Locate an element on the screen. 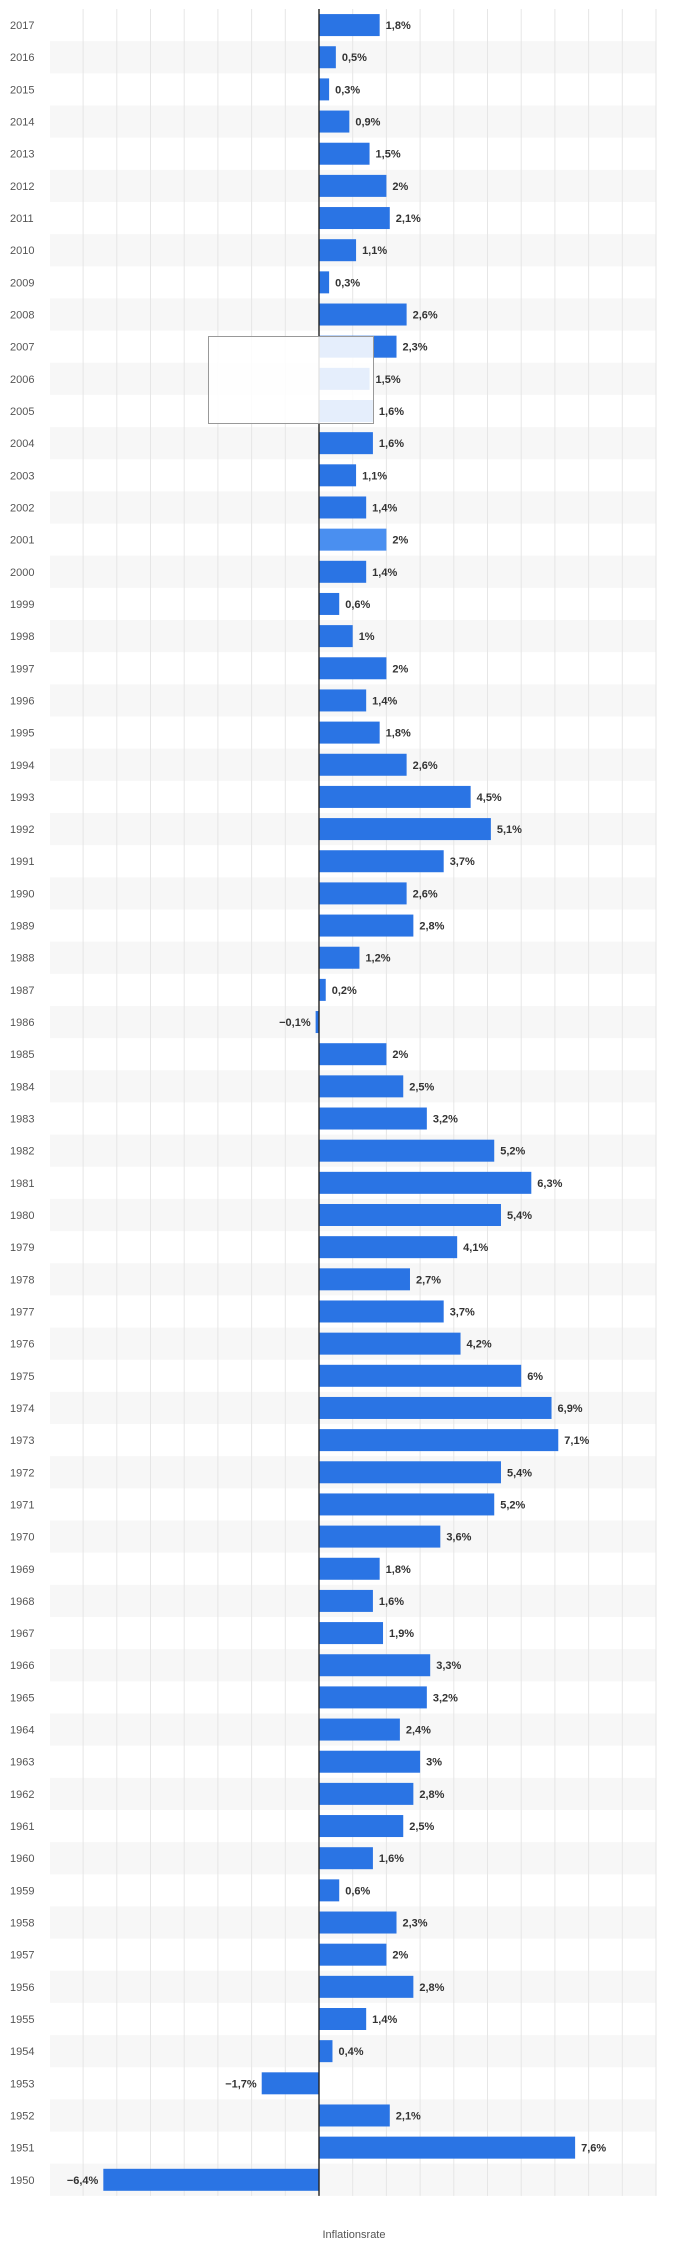 The height and width of the screenshot is (2265, 676). bar-1999 is located at coordinates (329, 603).